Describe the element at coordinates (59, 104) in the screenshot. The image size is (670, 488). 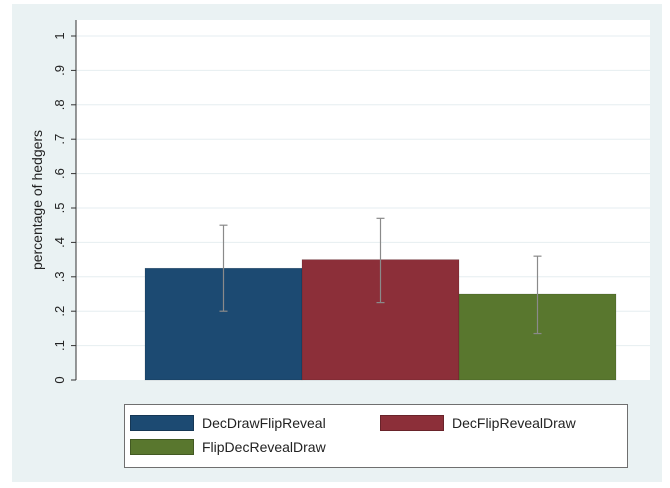
I see `y-tick-label: .8` at that location.